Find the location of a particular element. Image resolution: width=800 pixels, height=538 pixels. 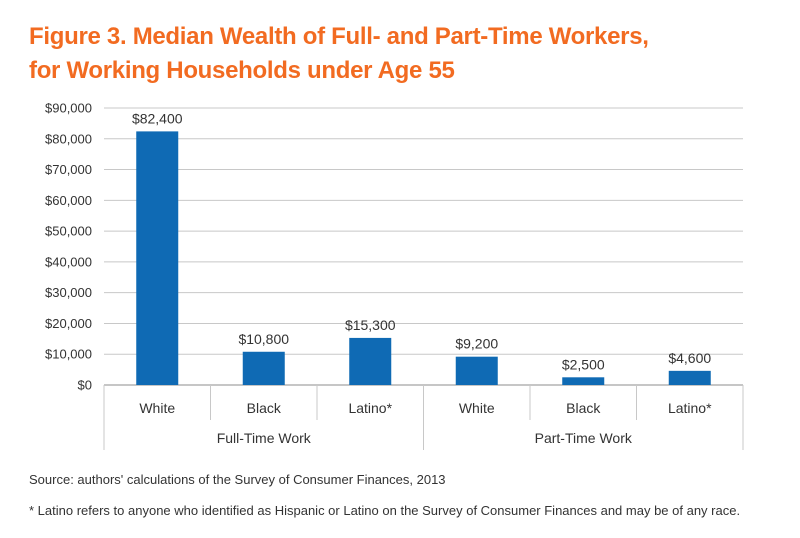

y-tick-label: $10,000 is located at coordinates (68, 354).